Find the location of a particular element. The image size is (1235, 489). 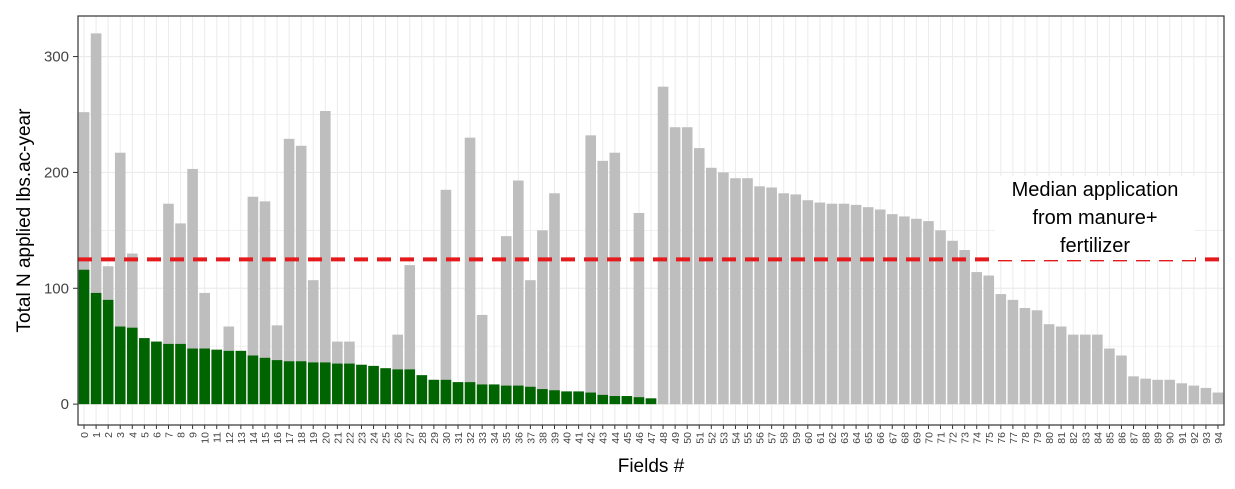

x-tick-label: 37 is located at coordinates (531, 438).